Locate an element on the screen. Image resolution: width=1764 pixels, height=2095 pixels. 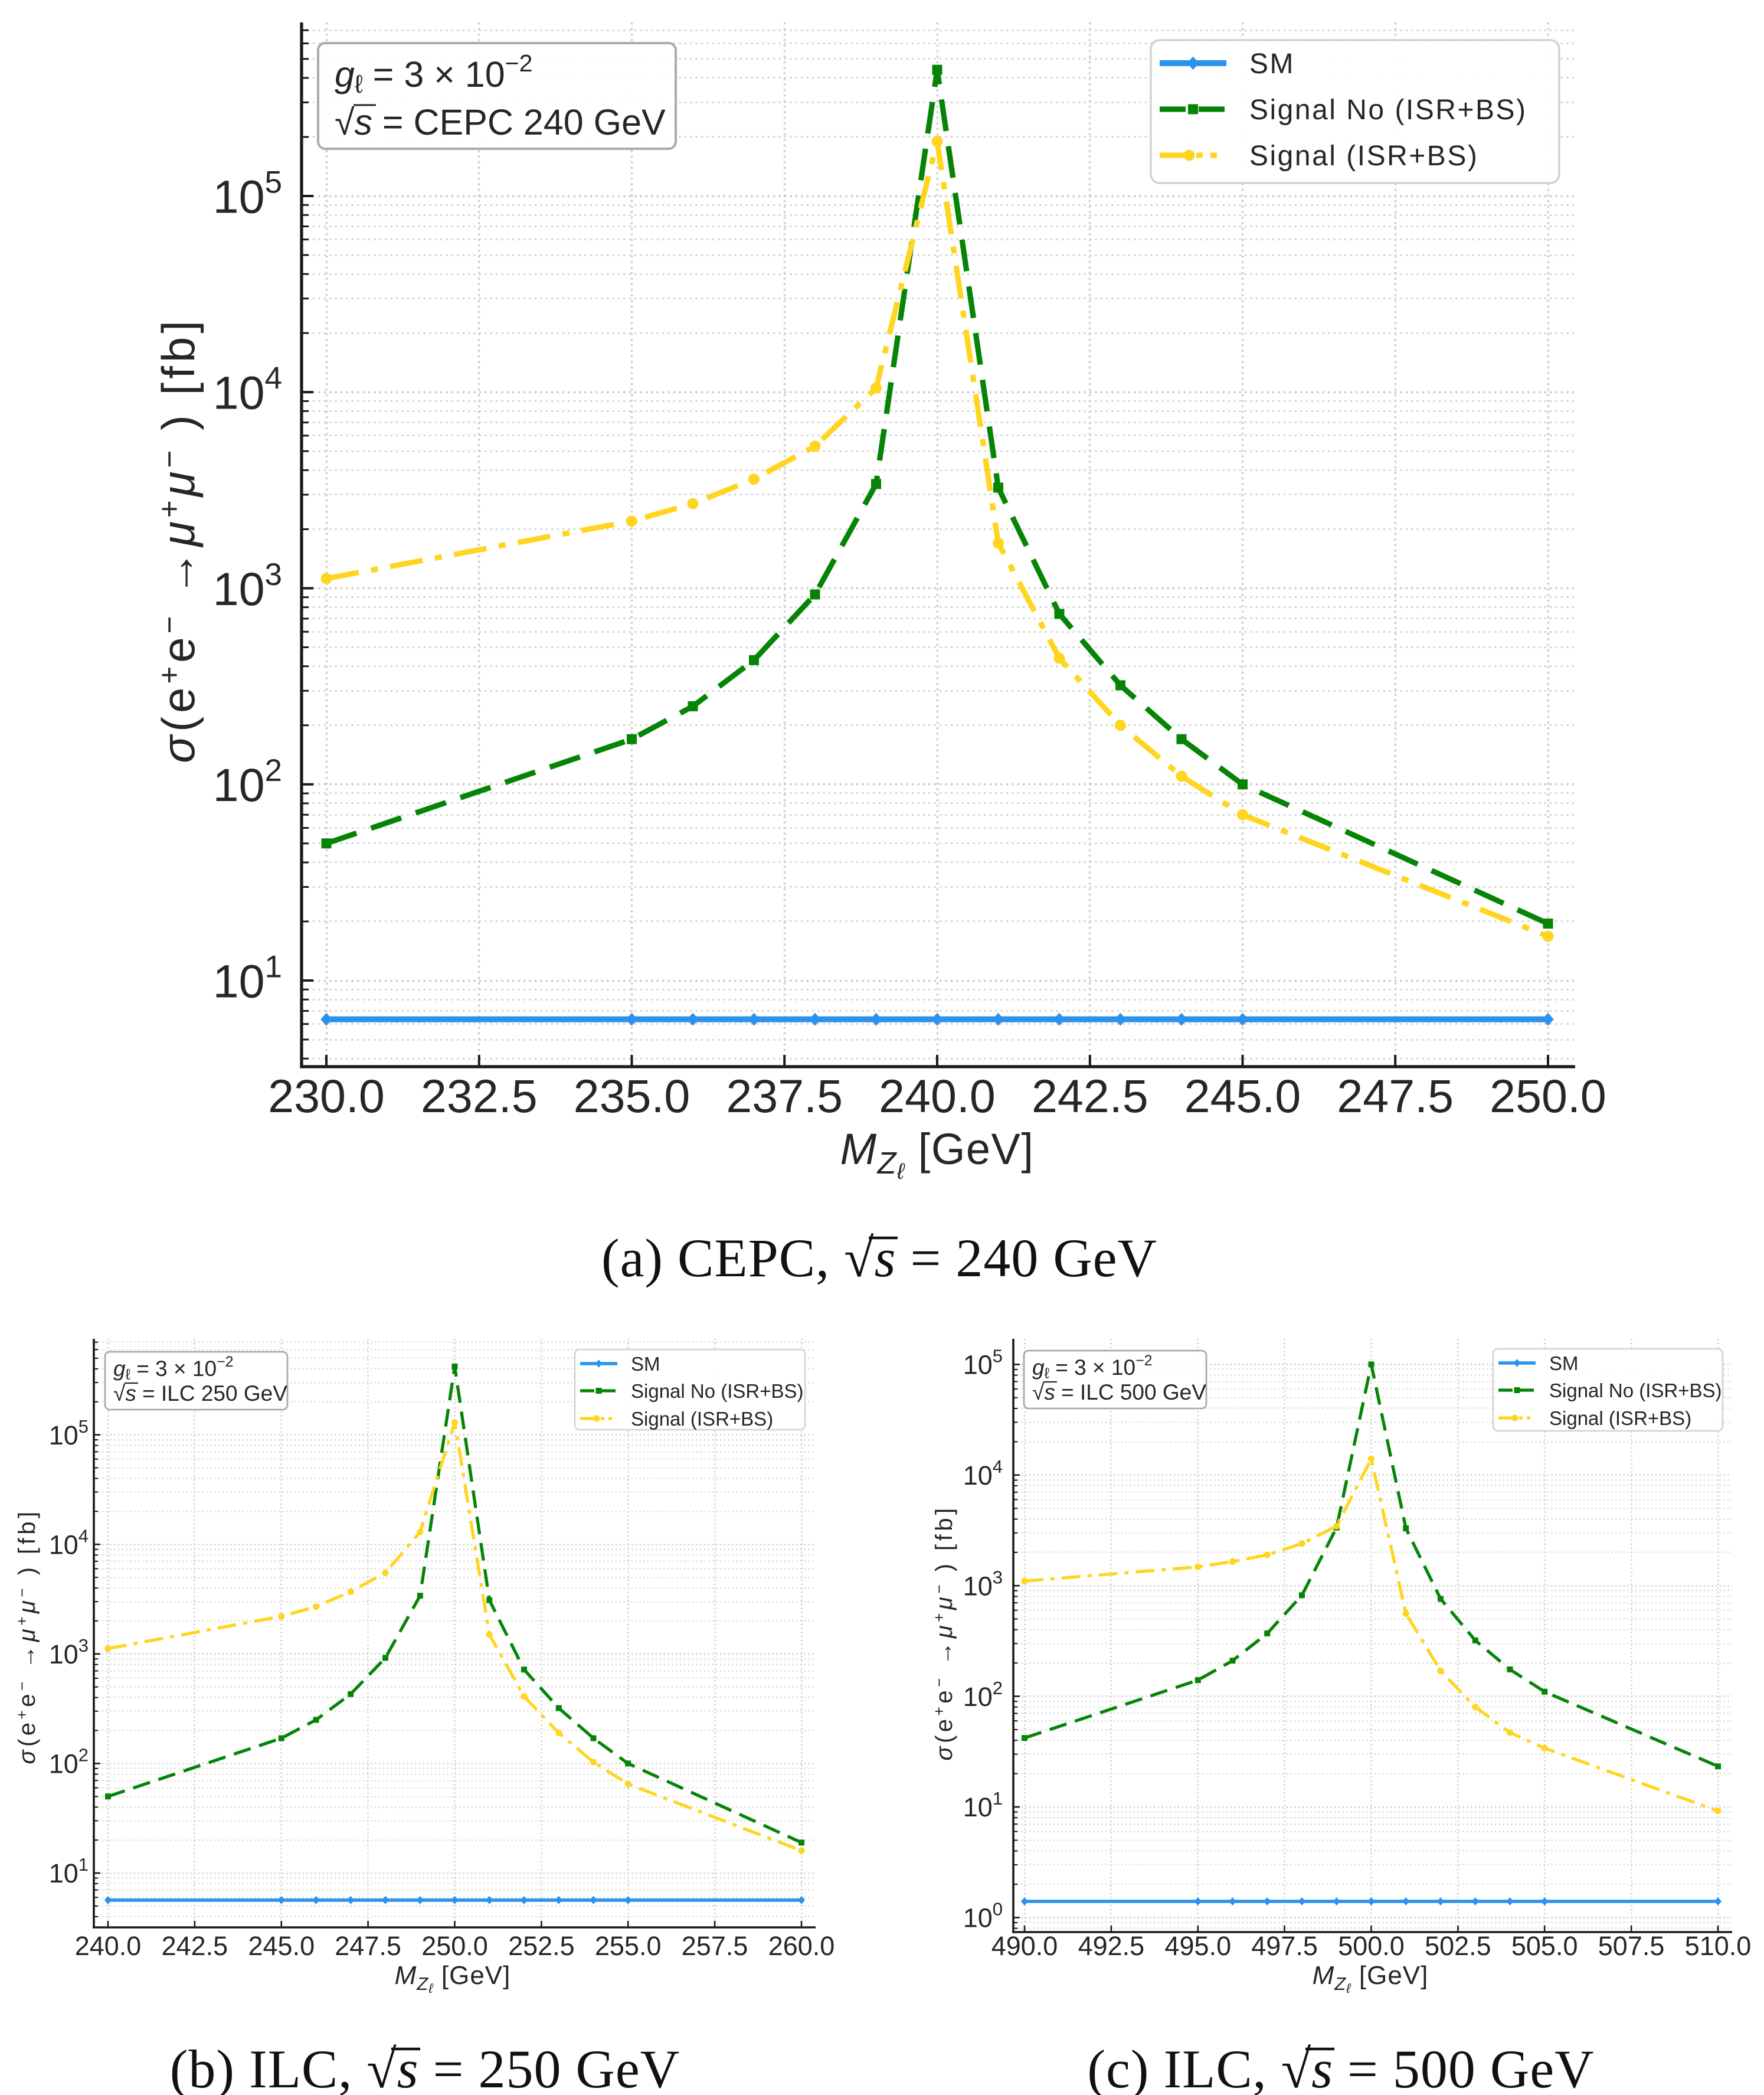
svg-text: 10³ is located at coordinates (983, 1584).